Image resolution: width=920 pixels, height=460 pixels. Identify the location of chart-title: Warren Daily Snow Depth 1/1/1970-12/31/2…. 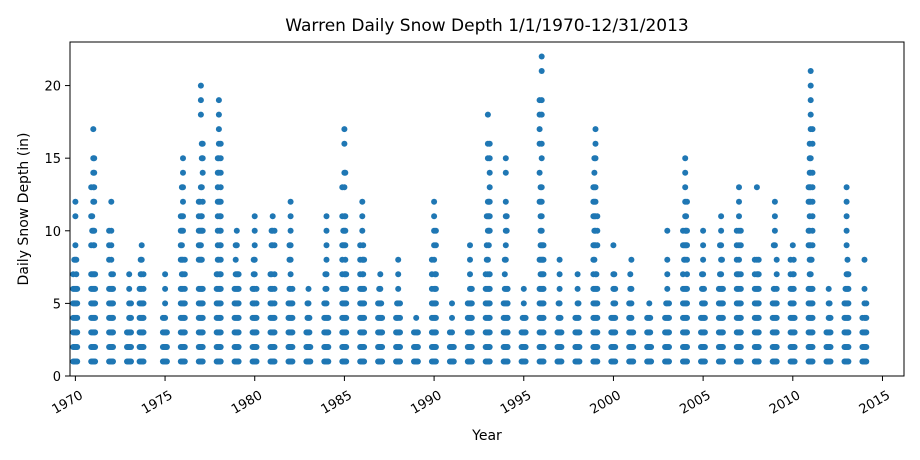
(486, 26).